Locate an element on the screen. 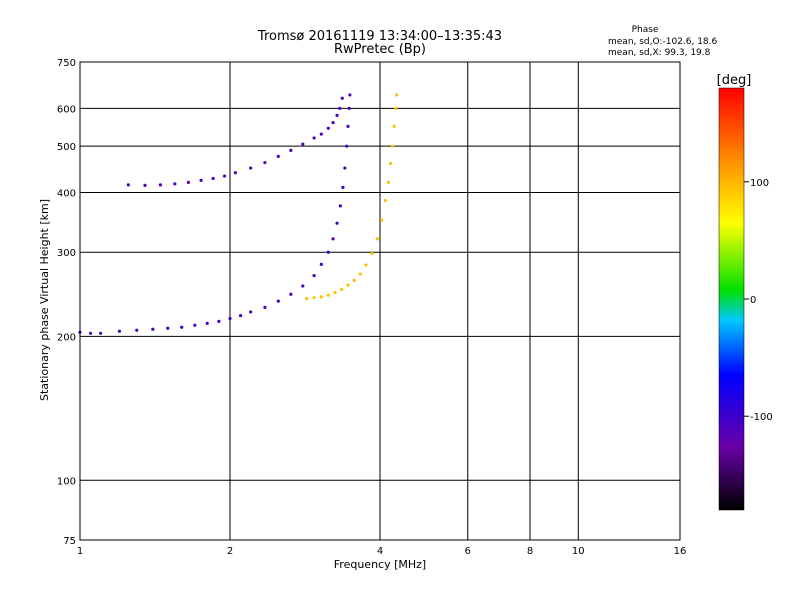 The image size is (800, 600). y-tick-label: 300 is located at coordinates (66, 253).